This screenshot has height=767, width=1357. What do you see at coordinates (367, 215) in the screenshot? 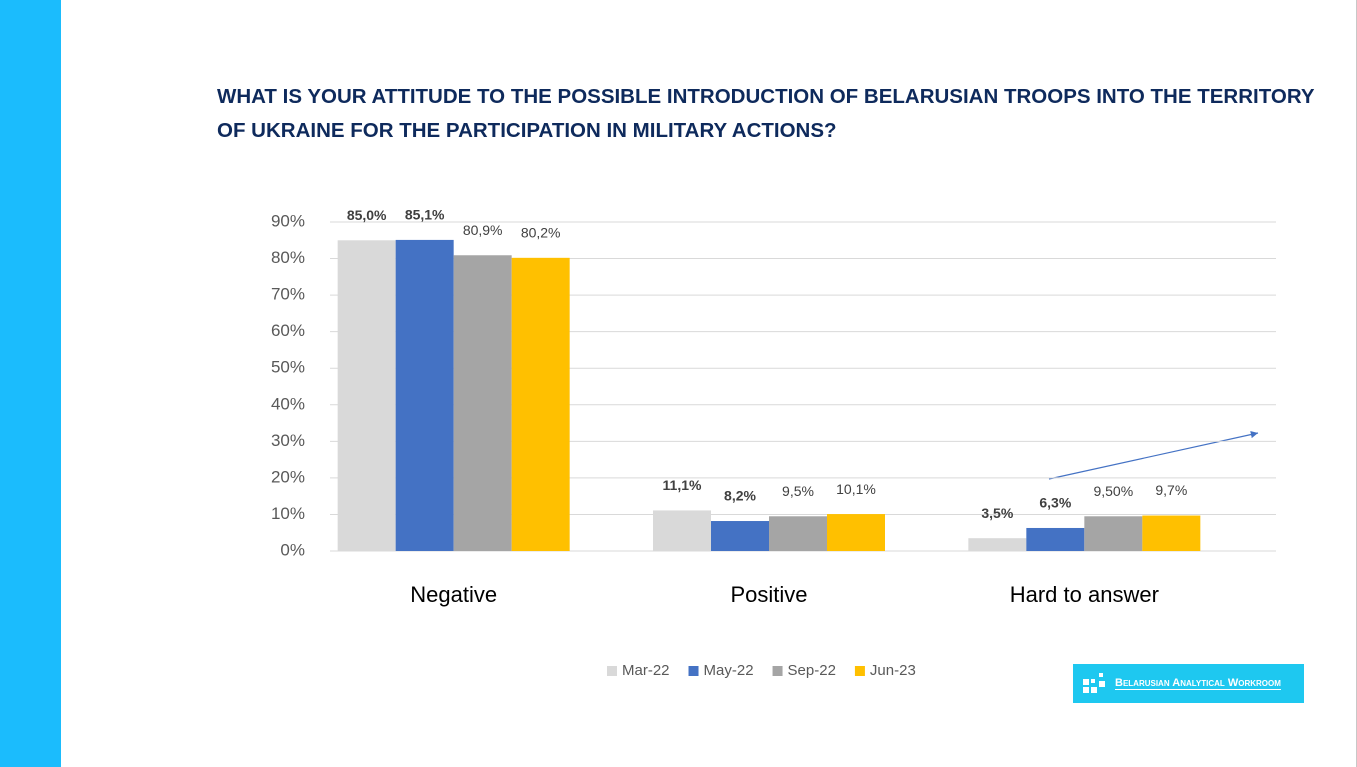
I see `value-label: 85,0%` at bounding box center [367, 215].